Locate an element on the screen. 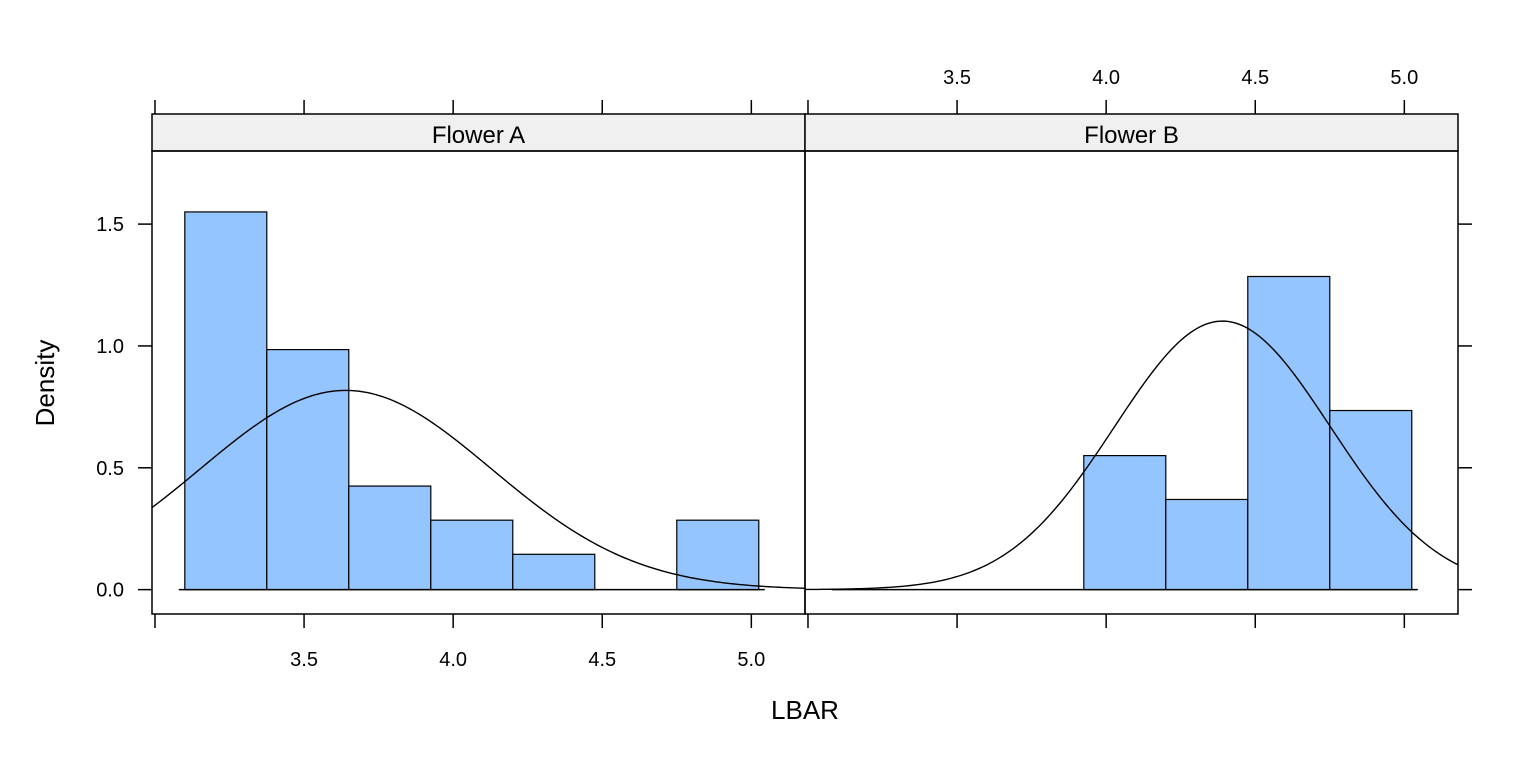  y-tick-label: 1.0 is located at coordinates (110, 347).